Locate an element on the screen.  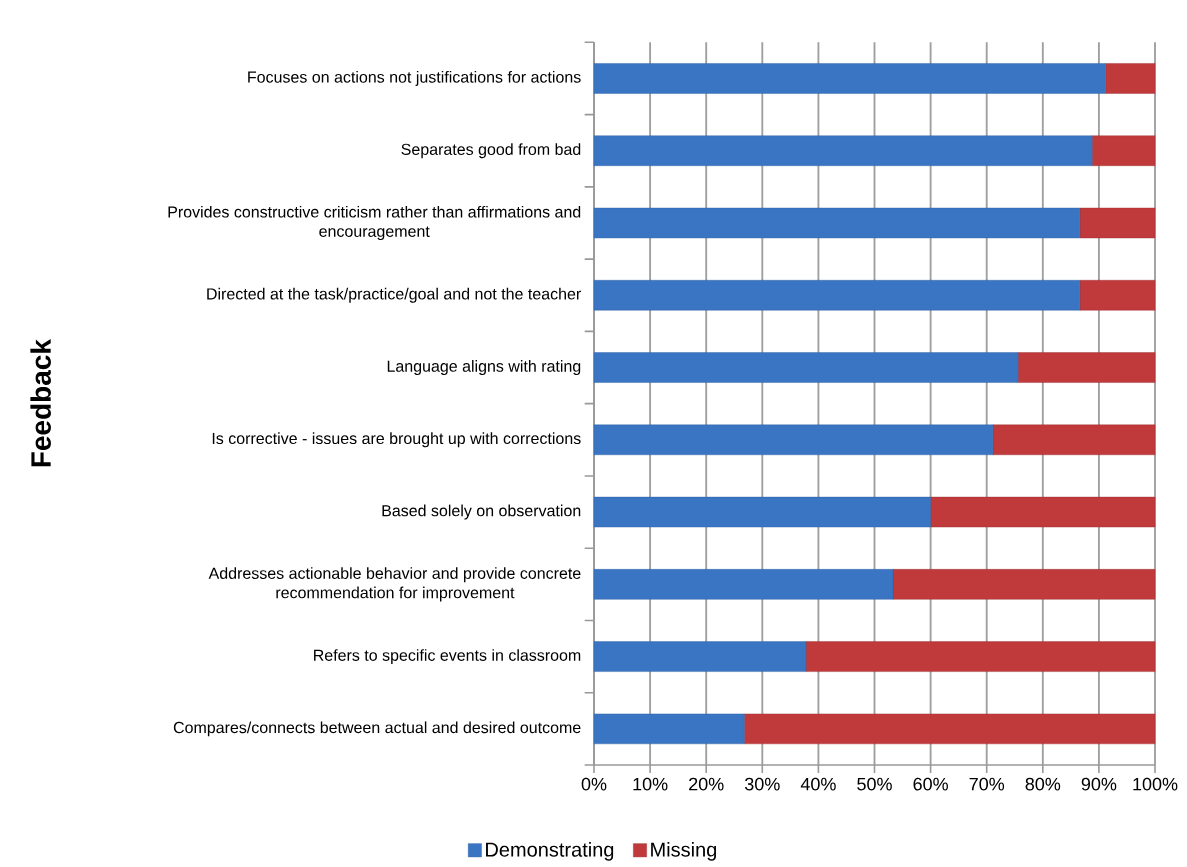
y-tick-label: Focuses on actions not justifications for actions is located at coordinates (414, 78).